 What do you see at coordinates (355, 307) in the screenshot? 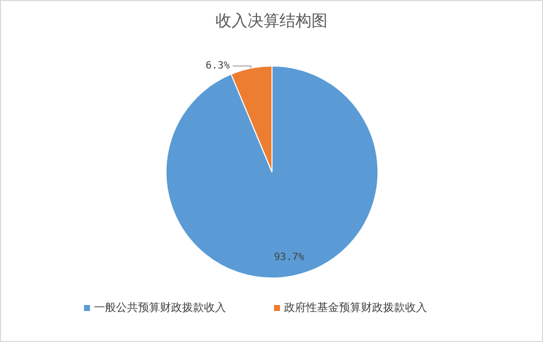
I see `legend-label: 政府性基金预算财政拨款收入` at bounding box center [355, 307].